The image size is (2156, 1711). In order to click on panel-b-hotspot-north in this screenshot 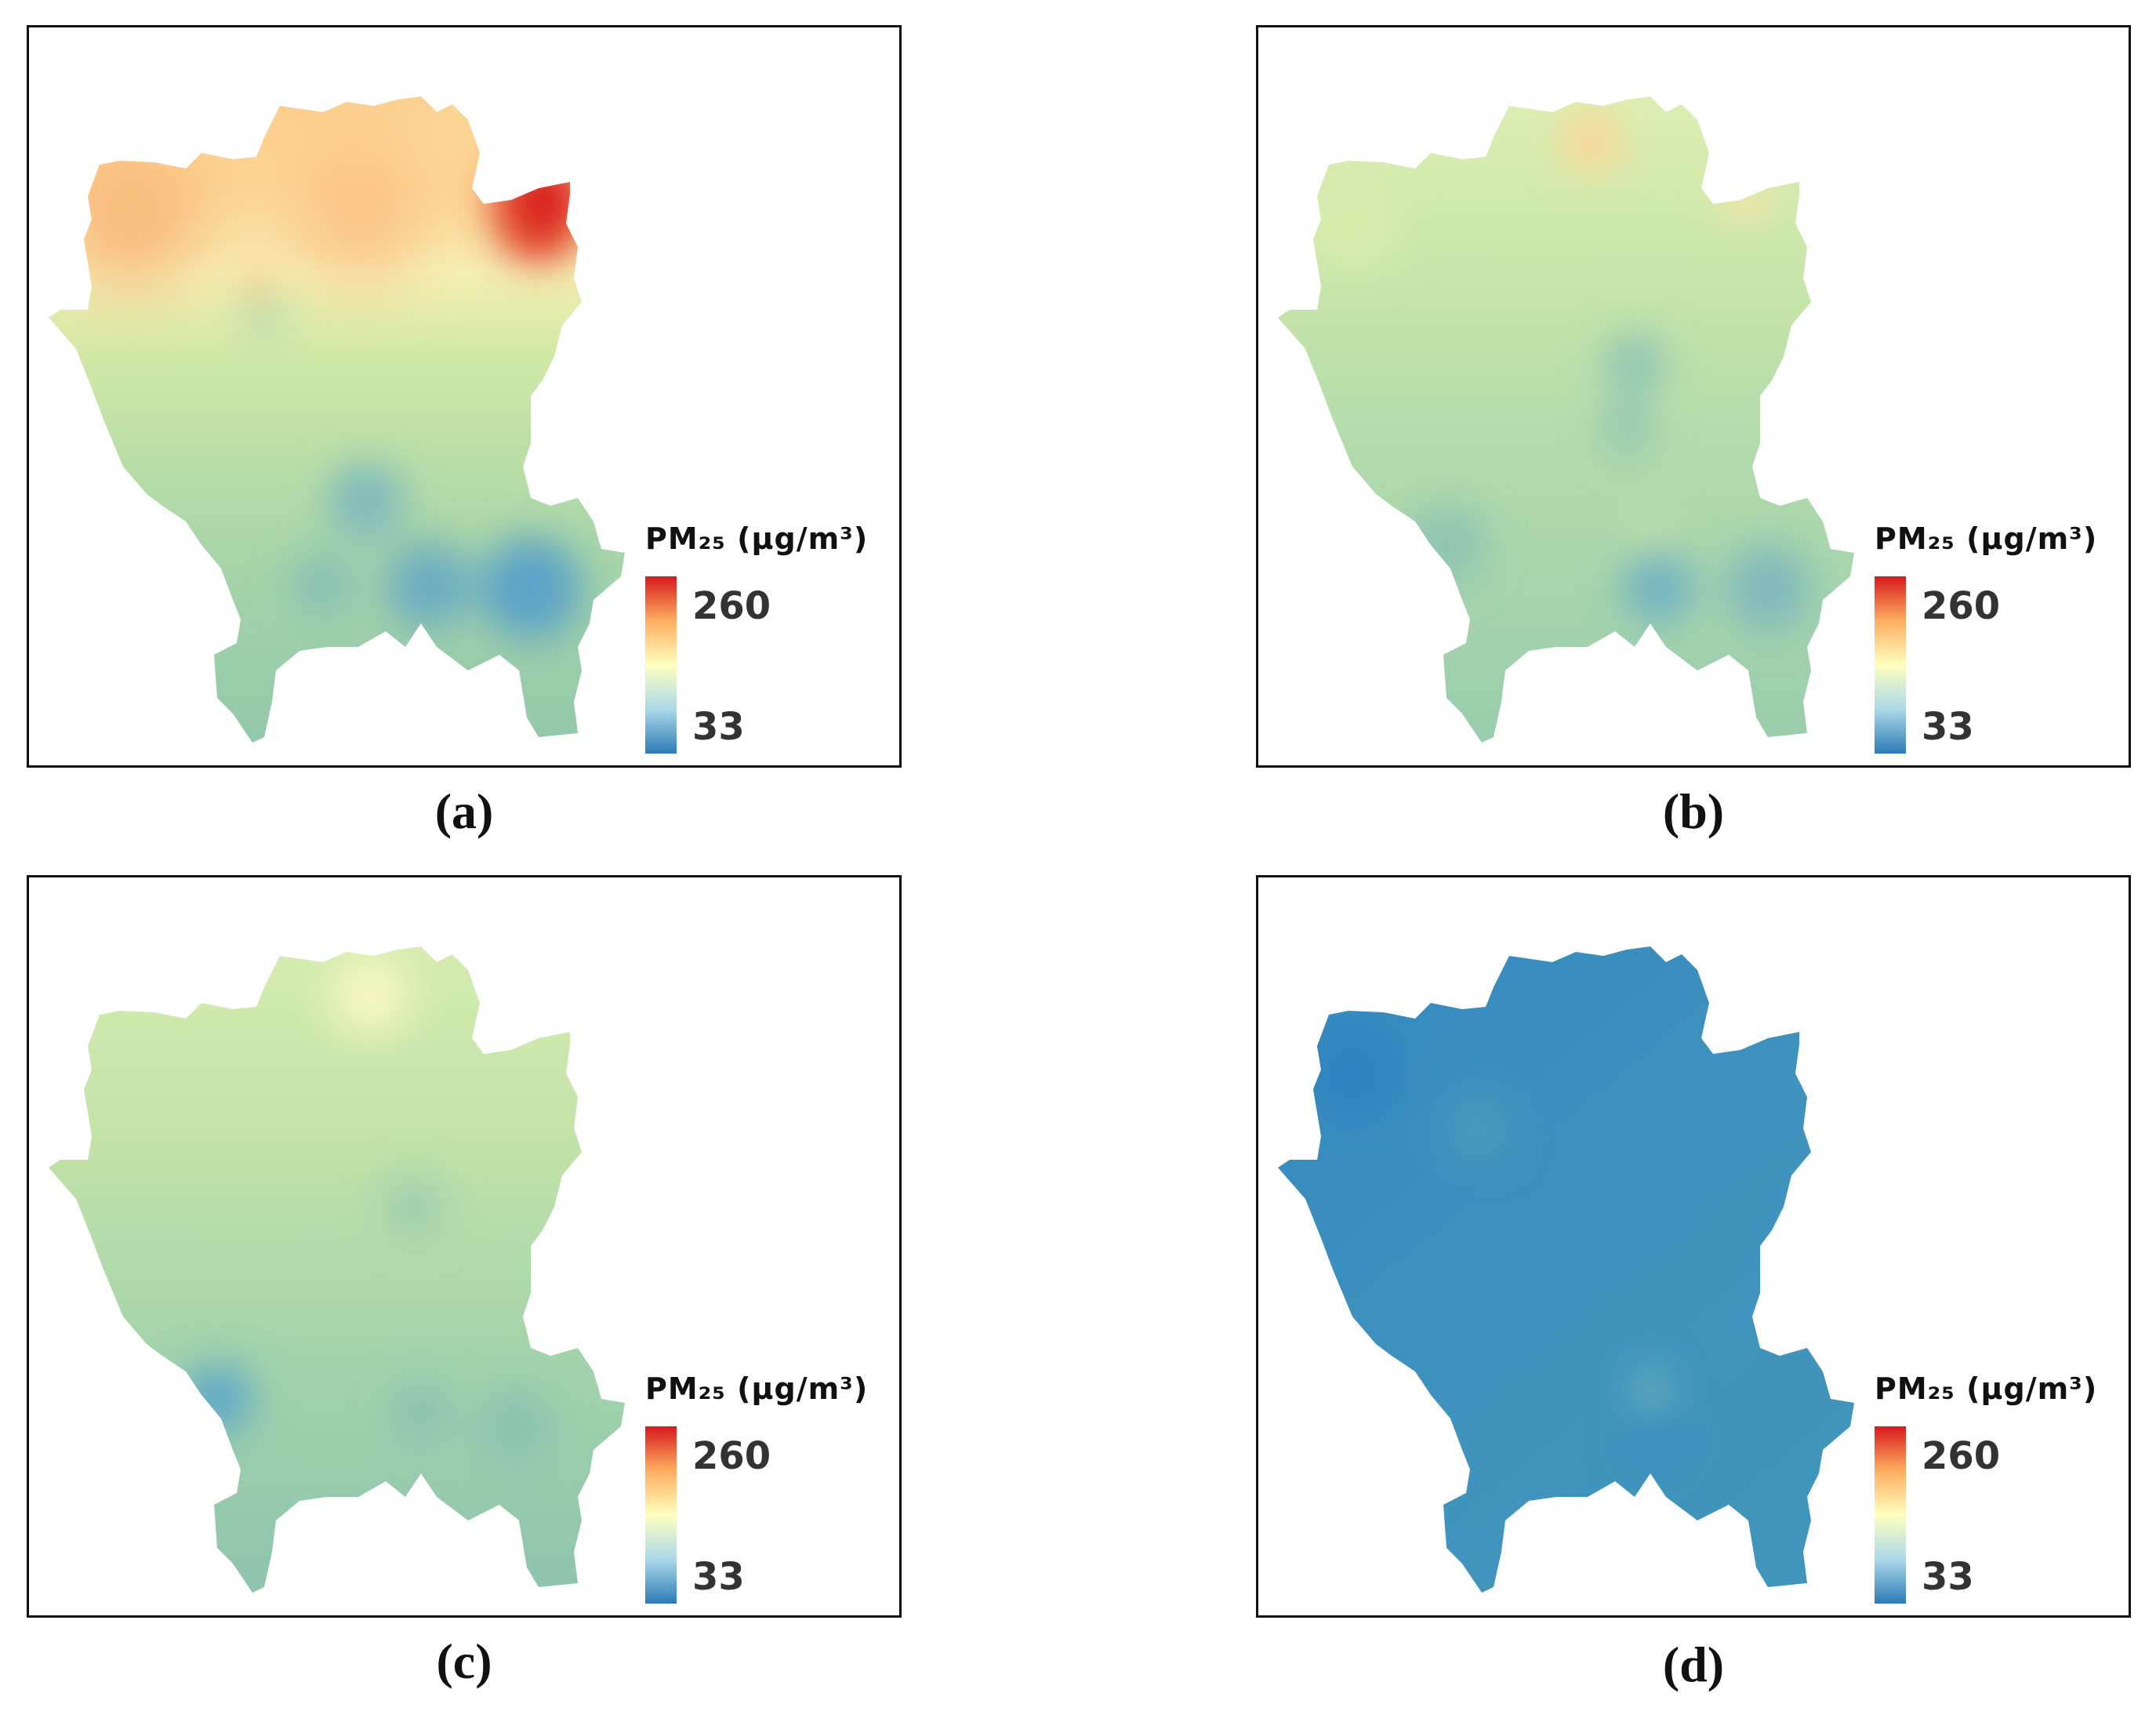, I will do `click(1591, 141)`.